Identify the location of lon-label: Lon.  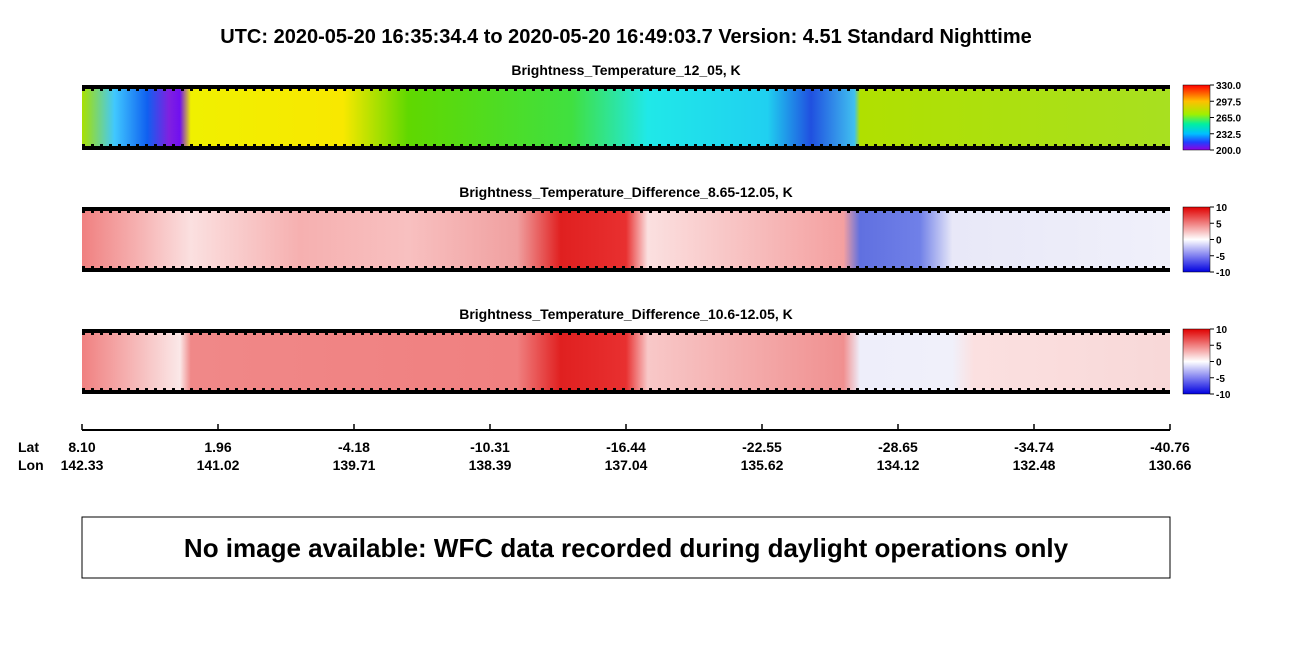
(31, 465).